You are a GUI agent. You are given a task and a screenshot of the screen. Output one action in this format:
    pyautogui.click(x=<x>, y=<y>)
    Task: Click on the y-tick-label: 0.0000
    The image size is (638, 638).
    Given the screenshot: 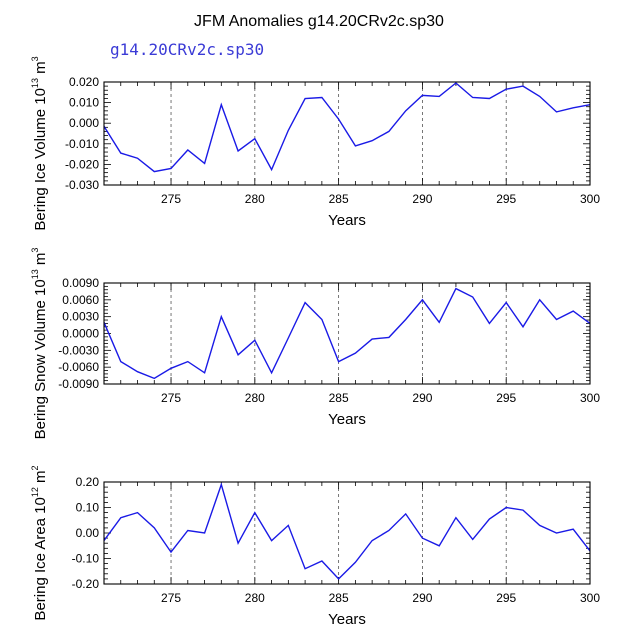 What is the action you would take?
    pyautogui.click(x=80, y=334)
    